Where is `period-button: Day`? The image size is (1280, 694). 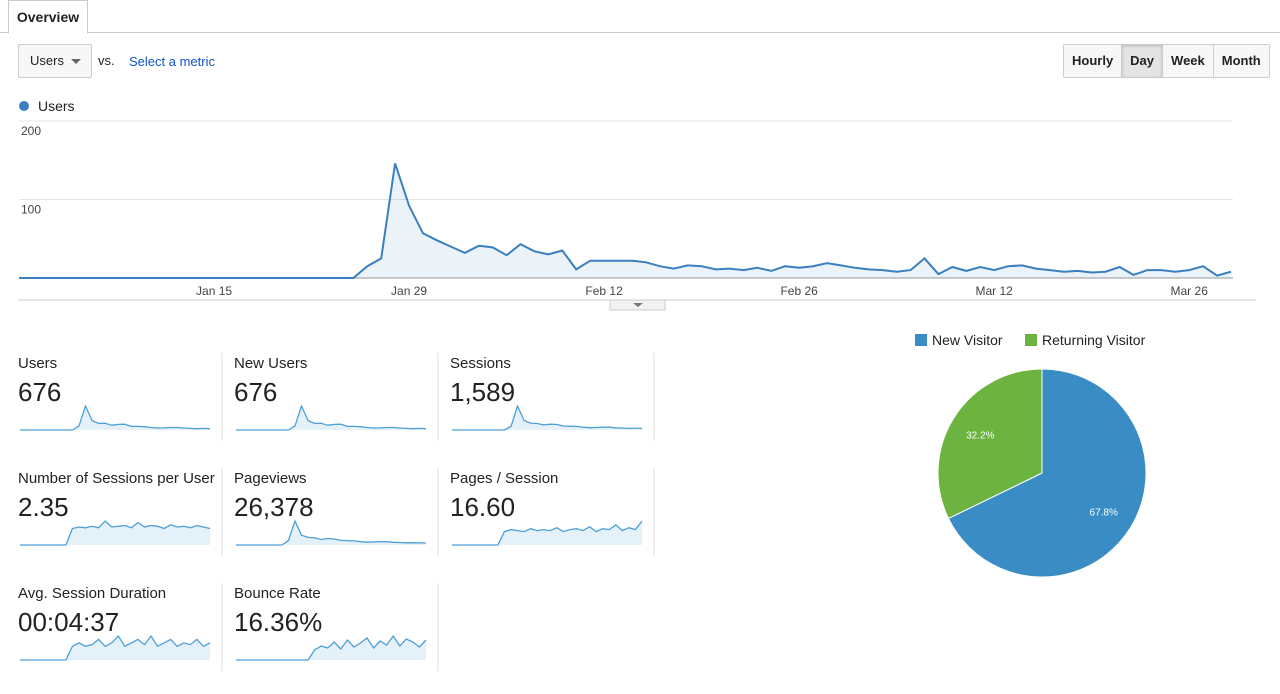
period-button: Day is located at coordinates (1142, 61).